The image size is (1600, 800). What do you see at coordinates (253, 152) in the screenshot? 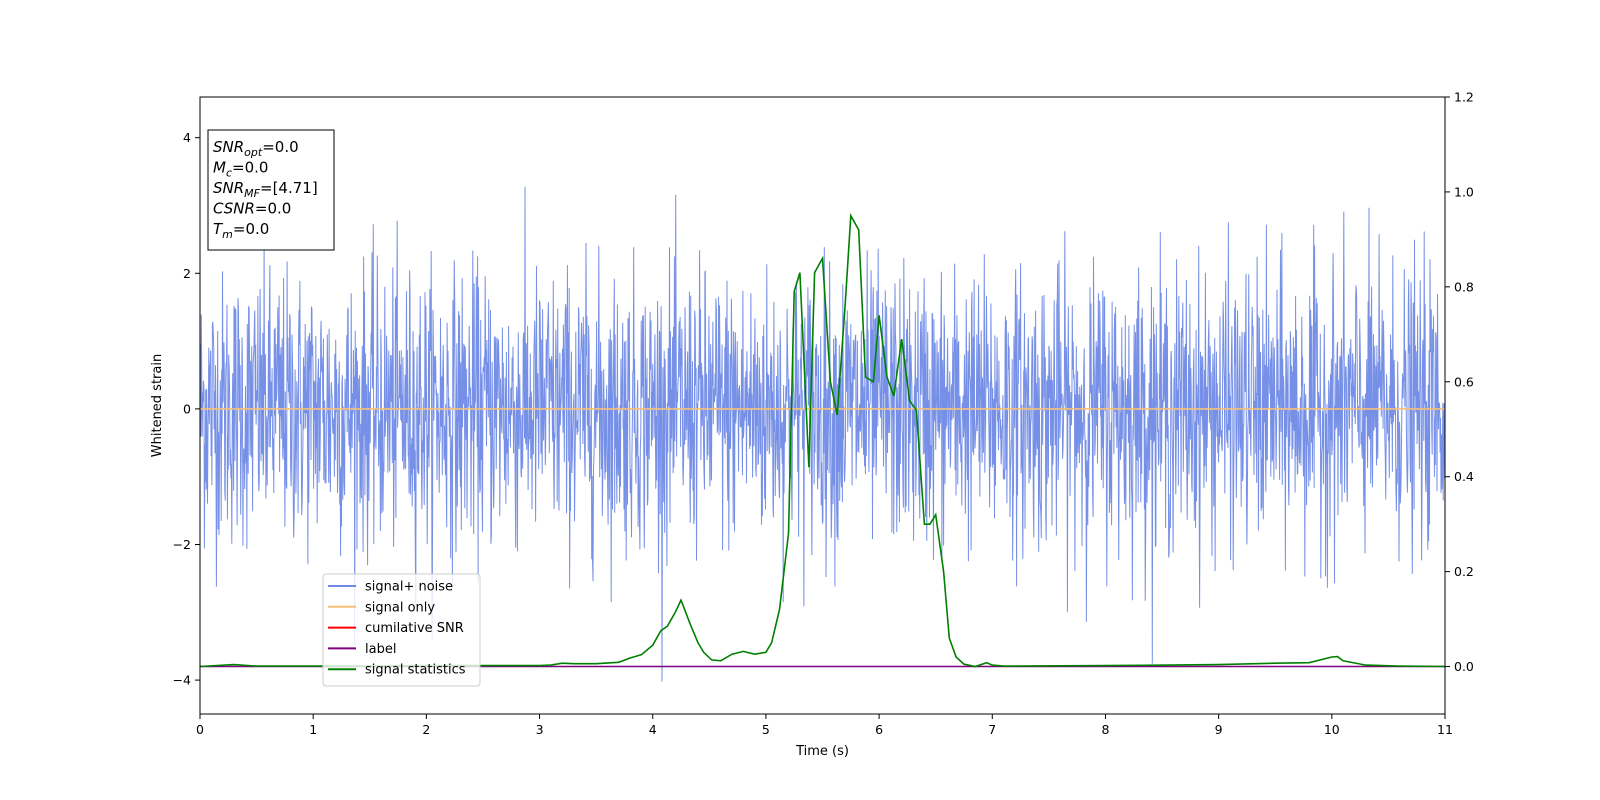
I see `annotation-subscript: opt` at bounding box center [253, 152].